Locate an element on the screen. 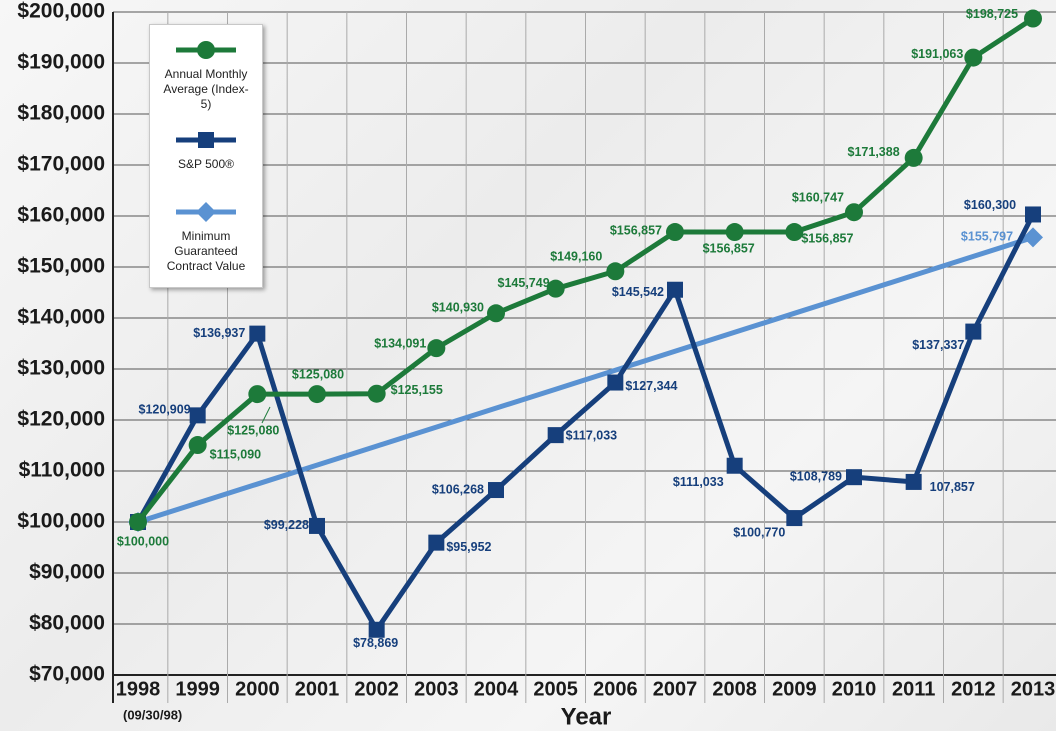 The height and width of the screenshot is (731, 1056). y-tick-label: $170,000 is located at coordinates (61, 164).